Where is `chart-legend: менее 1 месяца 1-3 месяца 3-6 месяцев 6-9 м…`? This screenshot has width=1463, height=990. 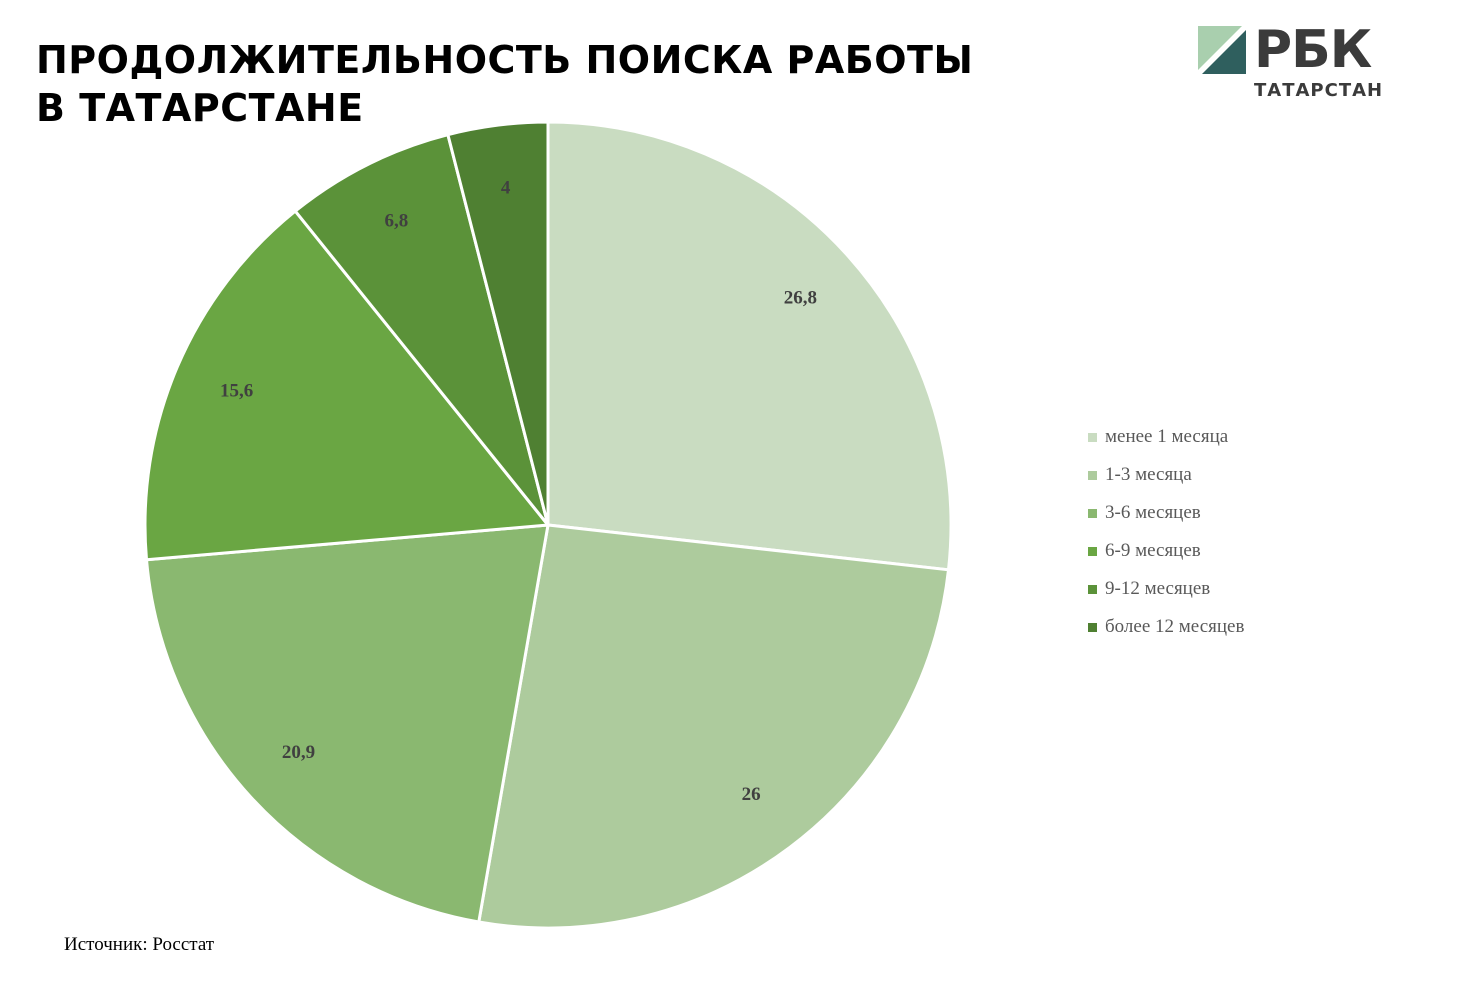
chart-legend: менее 1 месяца 1-3 месяца 3-6 месяцев 6-9 м… is located at coordinates (1166, 532).